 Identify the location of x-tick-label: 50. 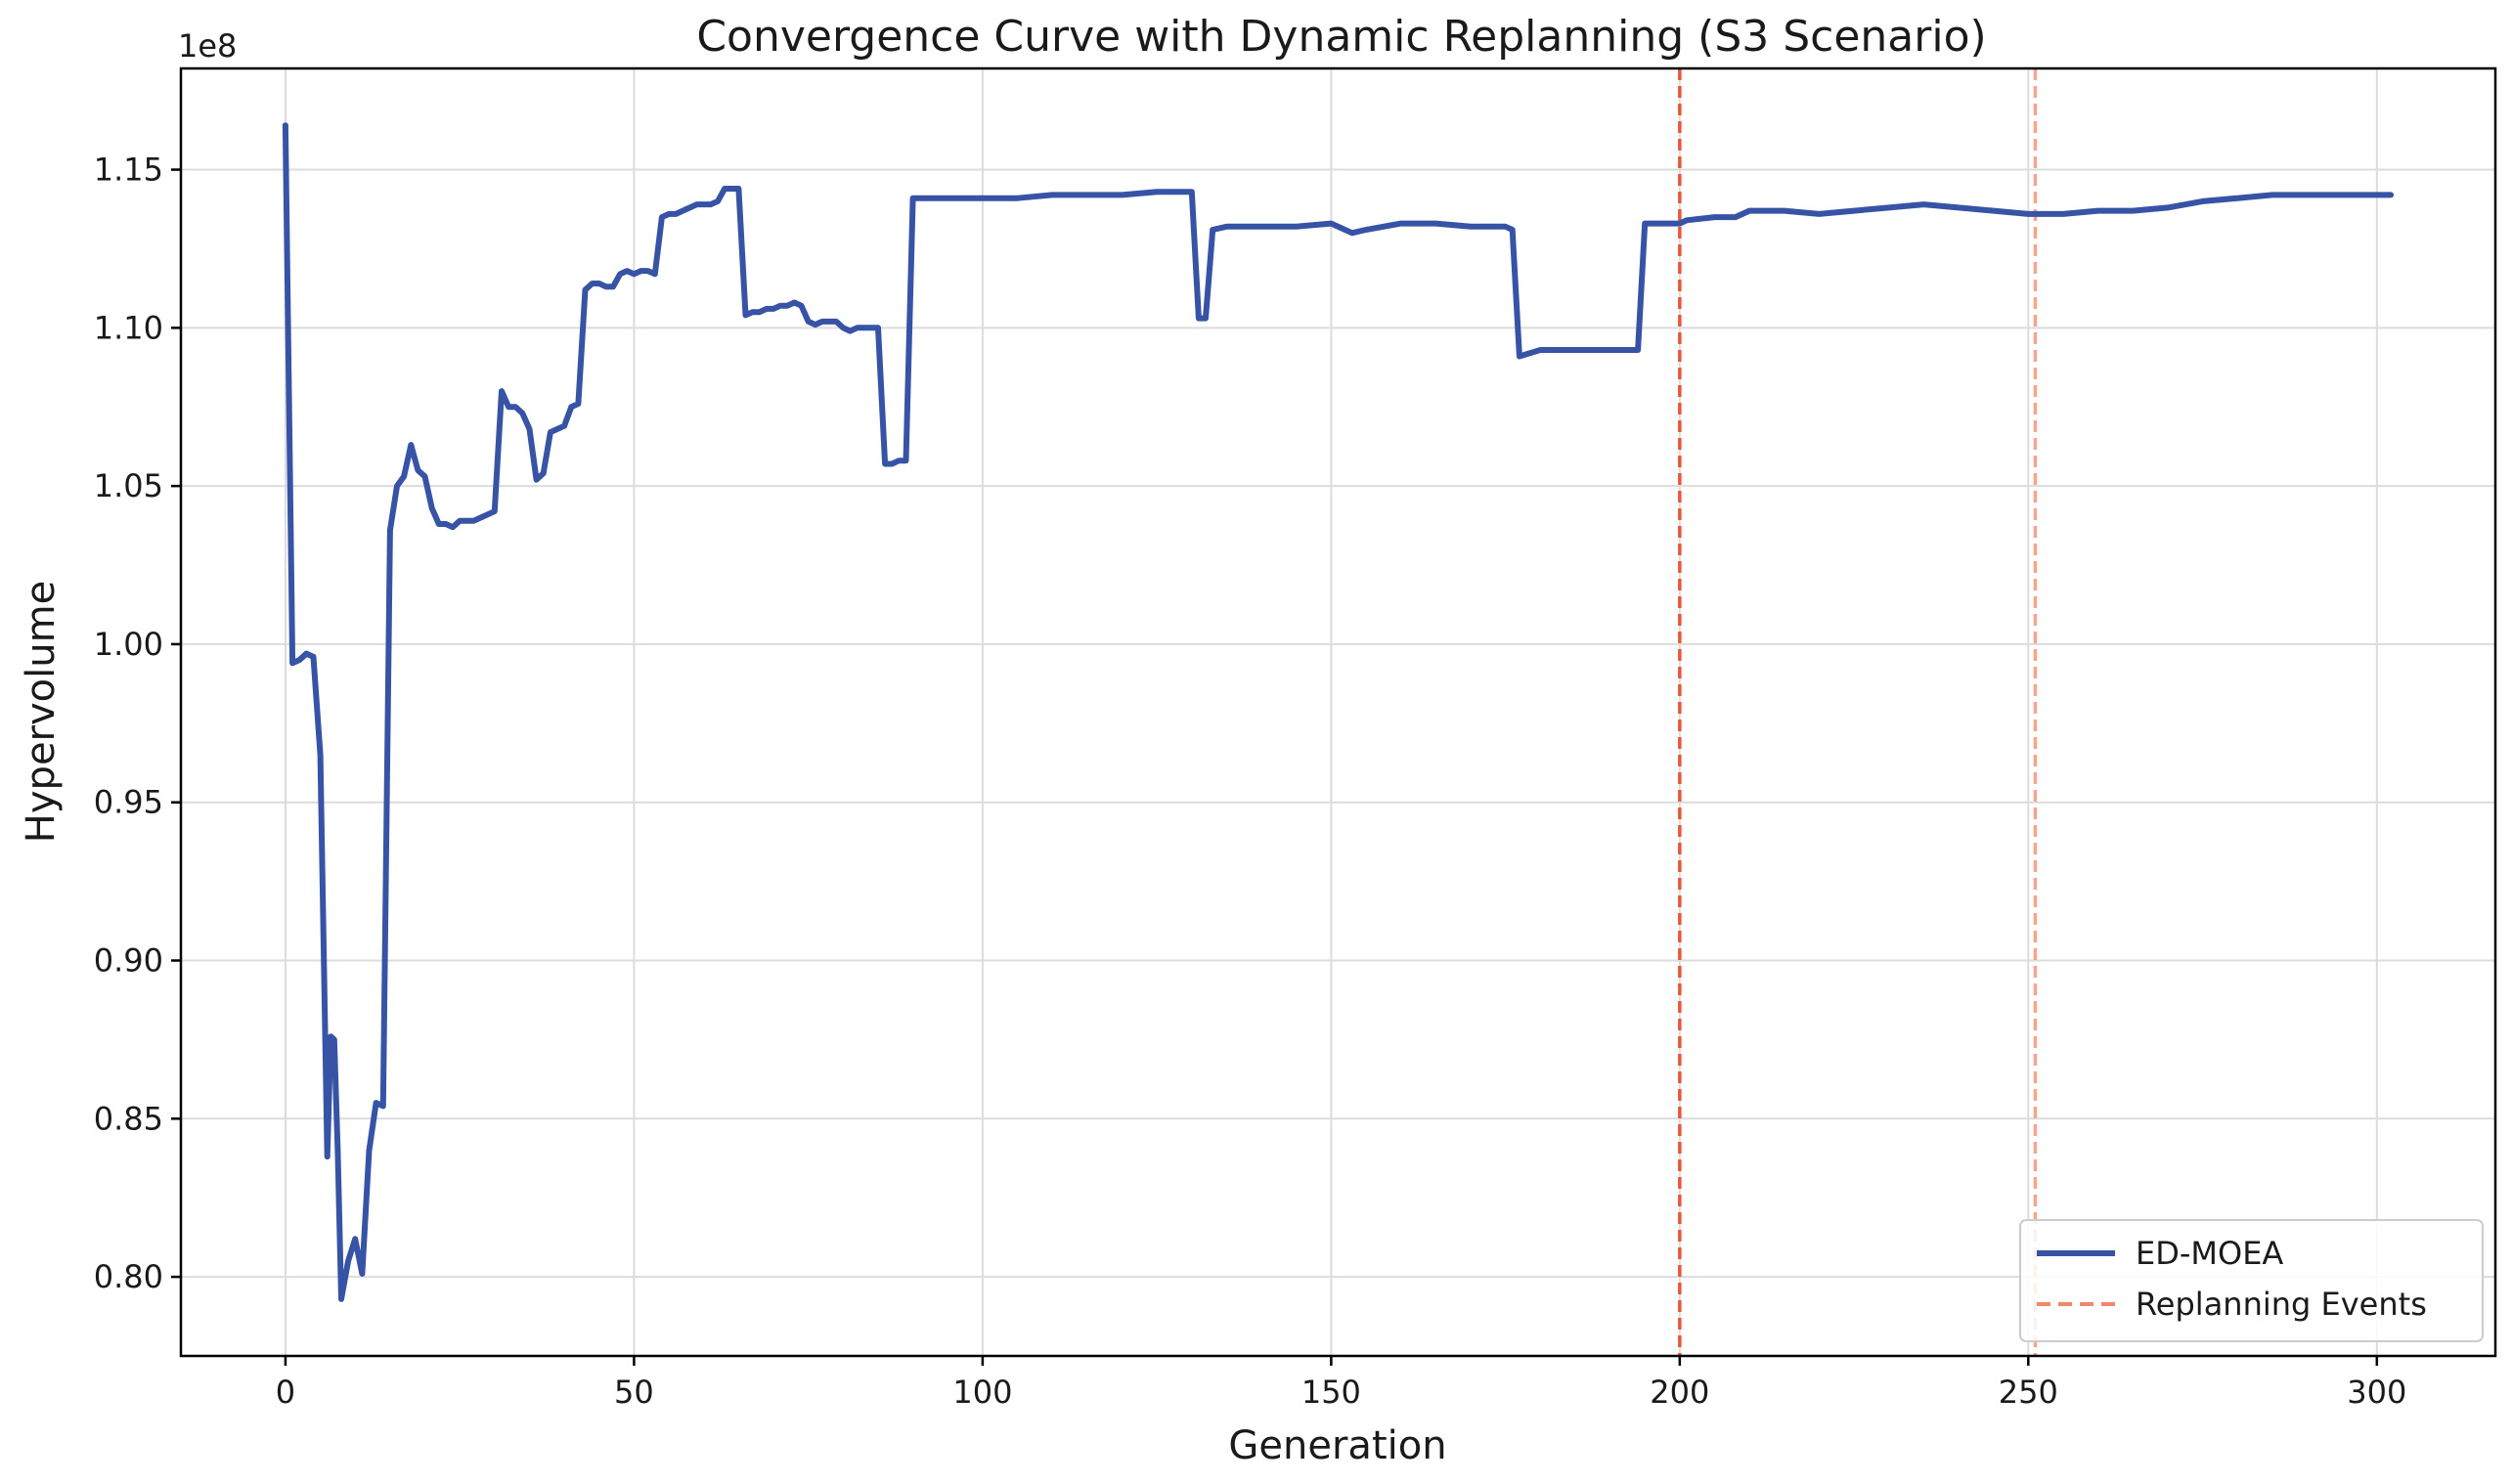
(634, 1392).